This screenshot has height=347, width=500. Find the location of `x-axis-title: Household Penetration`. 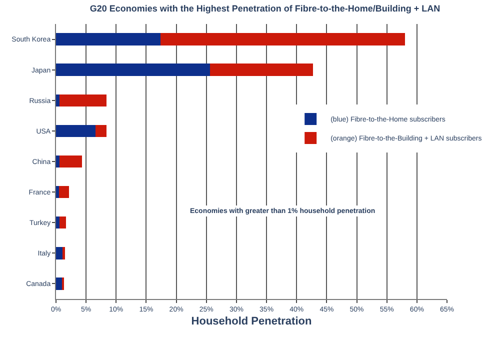

x-axis-title: Household Penetration is located at coordinates (251, 322).